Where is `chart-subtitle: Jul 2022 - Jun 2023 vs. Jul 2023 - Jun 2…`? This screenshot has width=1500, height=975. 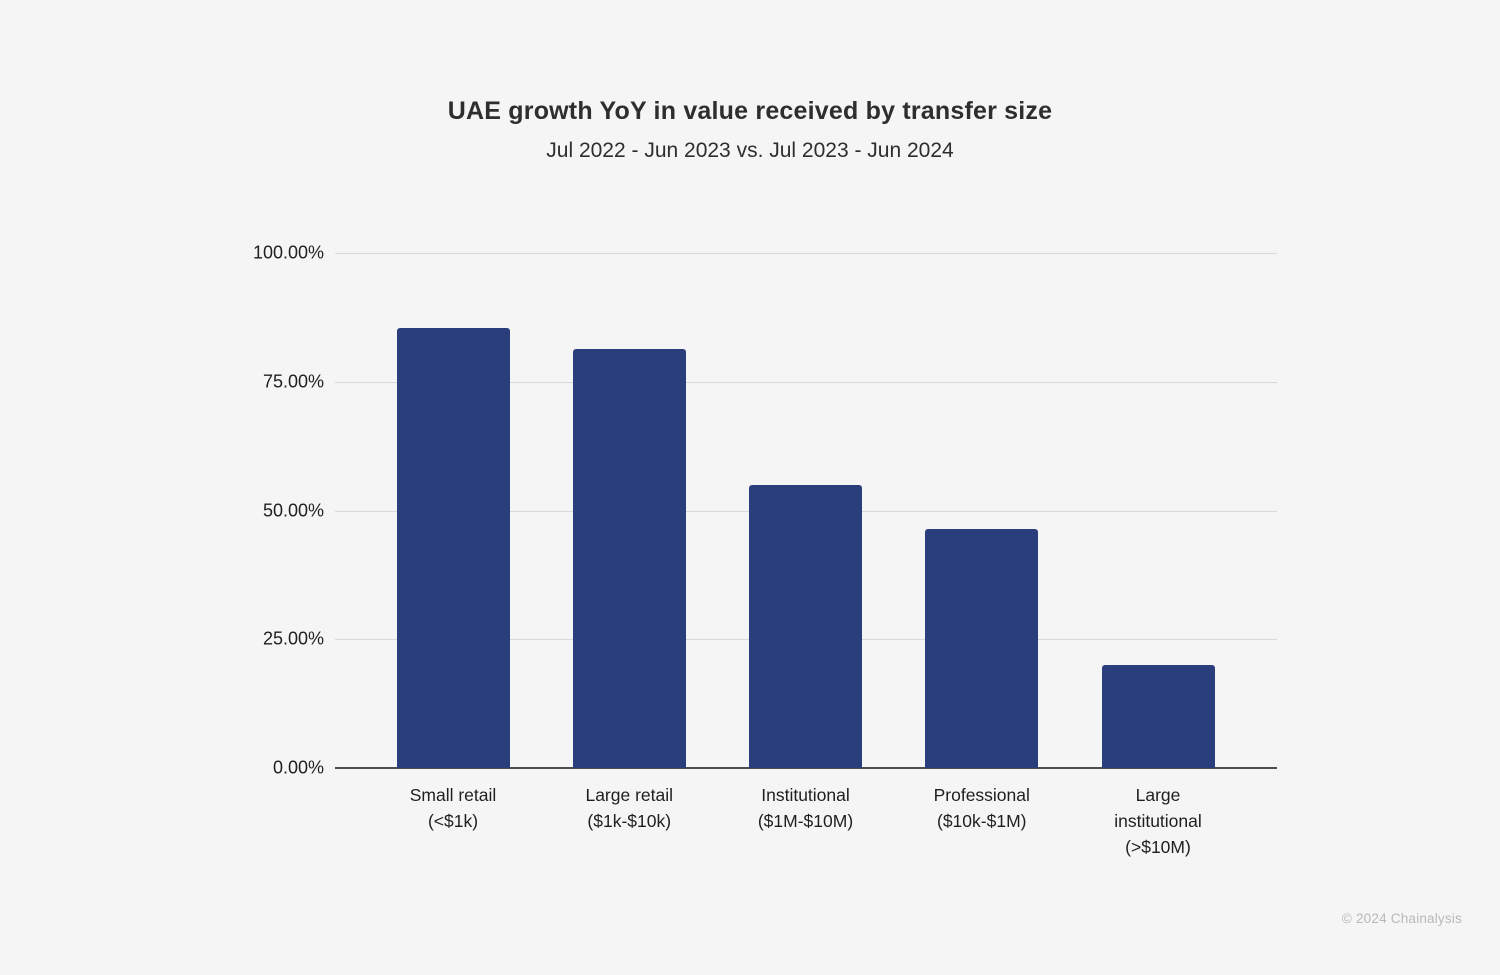
chart-subtitle: Jul 2022 - Jun 2023 vs. Jul 2023 - Jun 2… is located at coordinates (750, 150).